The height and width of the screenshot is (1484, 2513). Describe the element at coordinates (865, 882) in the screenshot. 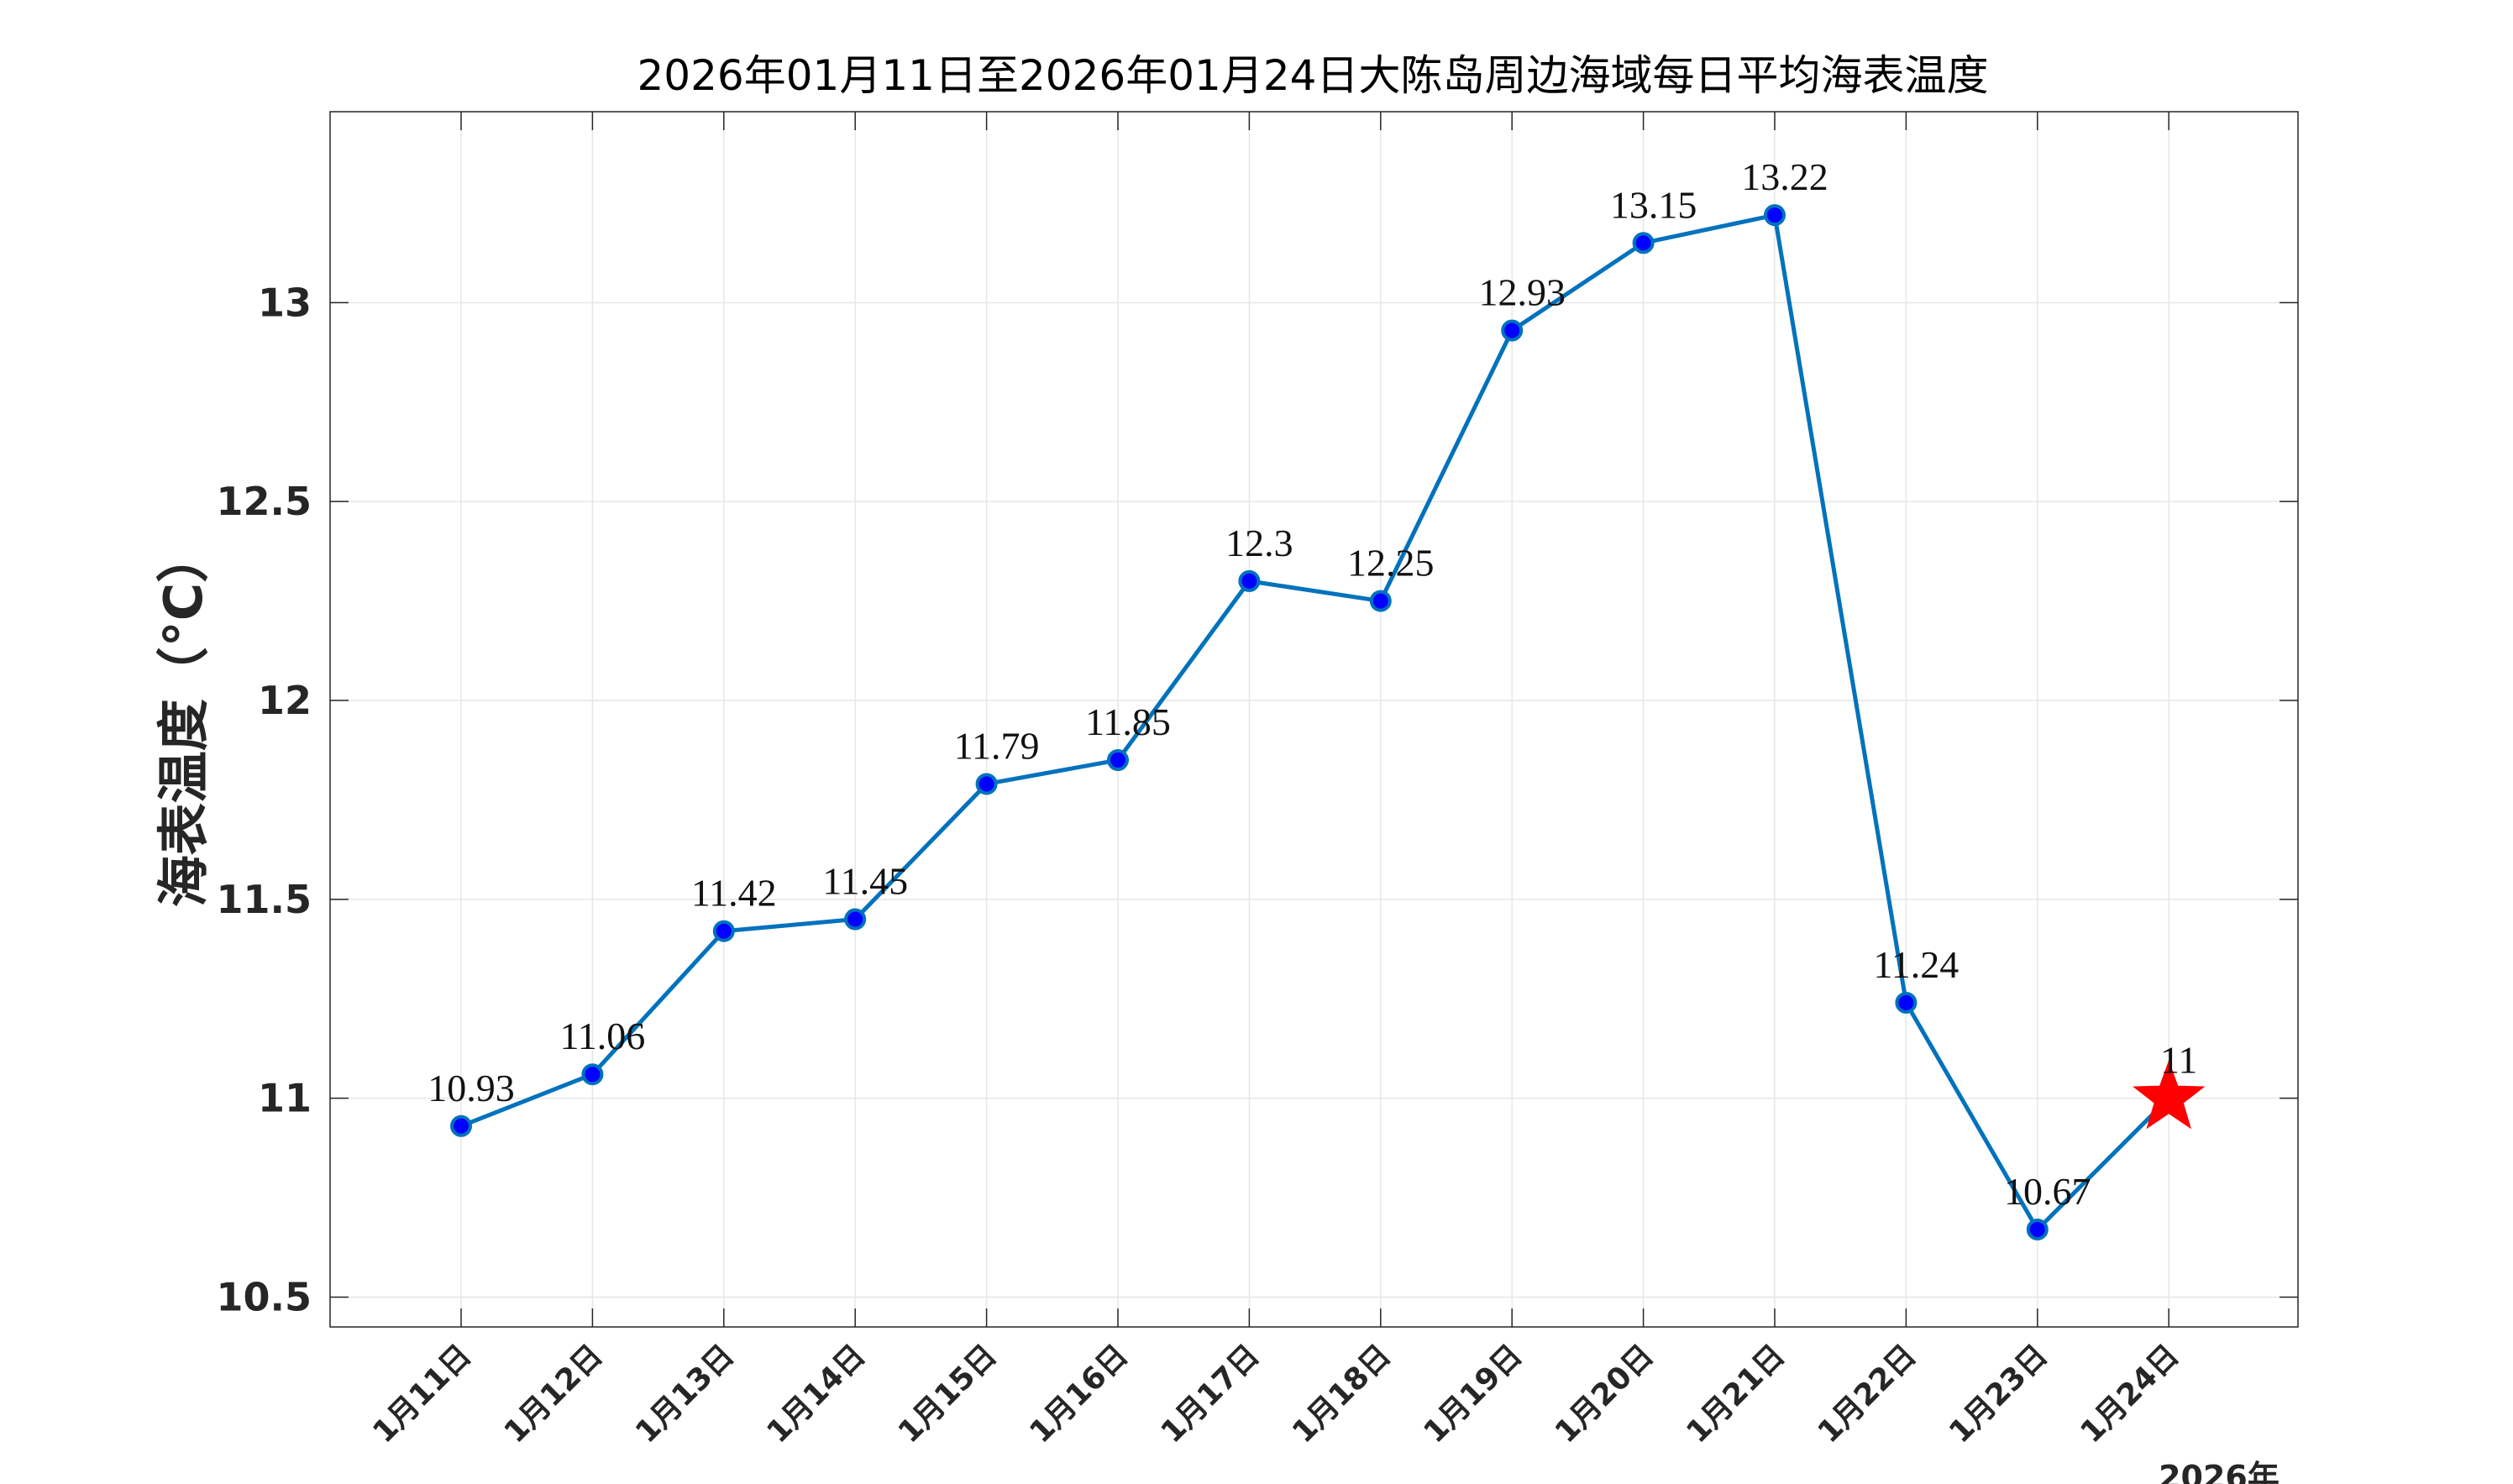

I see `data-label: 11.45` at that location.